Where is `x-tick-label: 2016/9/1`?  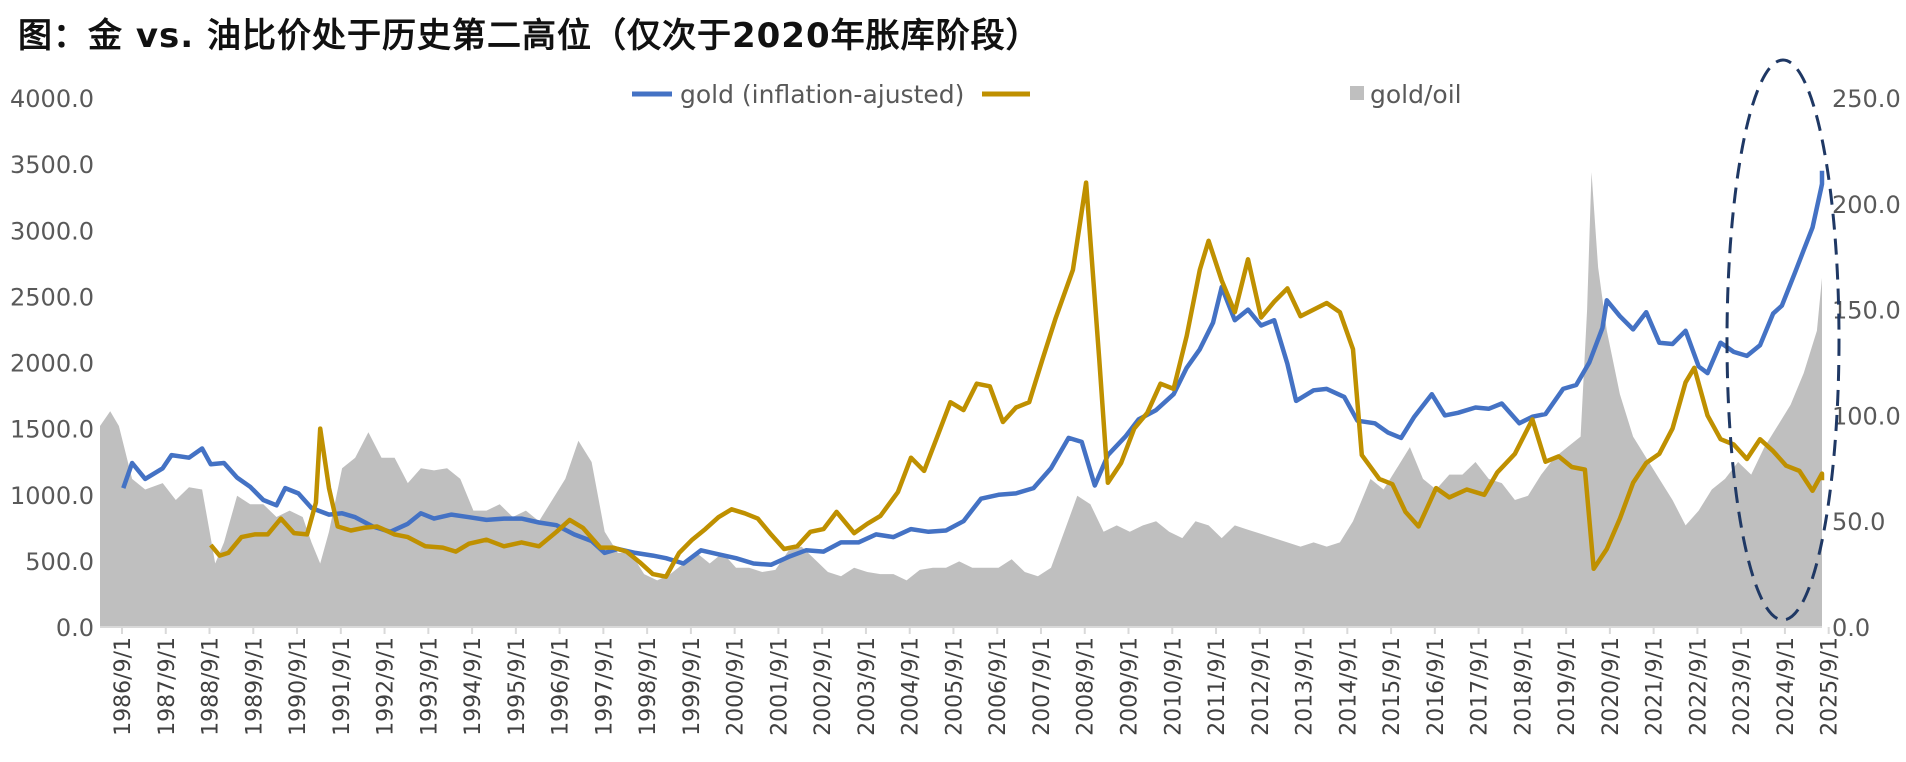
x-tick-label: 2016/9/1 is located at coordinates (1436, 686).